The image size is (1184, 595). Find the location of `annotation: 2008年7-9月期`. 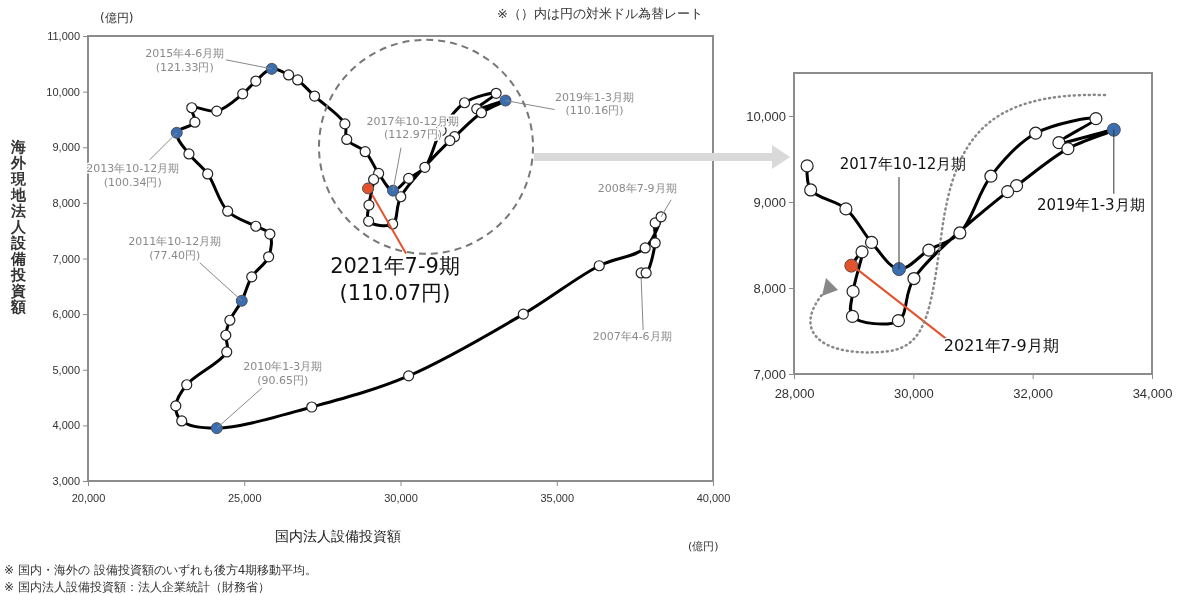

annotation: 2008年7-9月期 is located at coordinates (637, 188).